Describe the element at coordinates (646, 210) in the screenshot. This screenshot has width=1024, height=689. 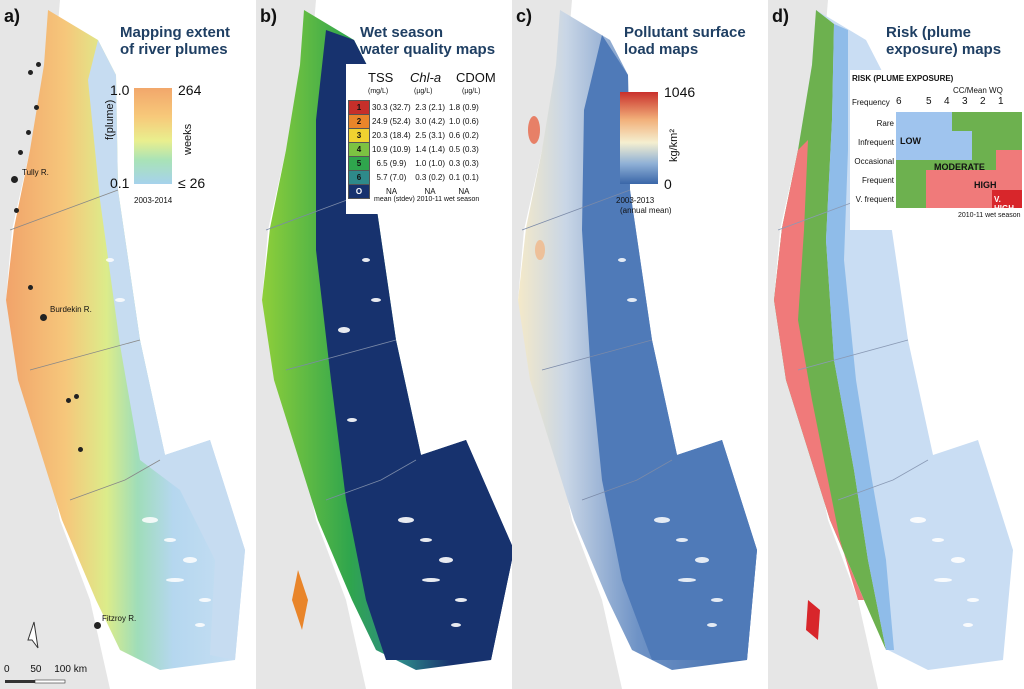
I see `legend-note: (annual mean)` at that location.